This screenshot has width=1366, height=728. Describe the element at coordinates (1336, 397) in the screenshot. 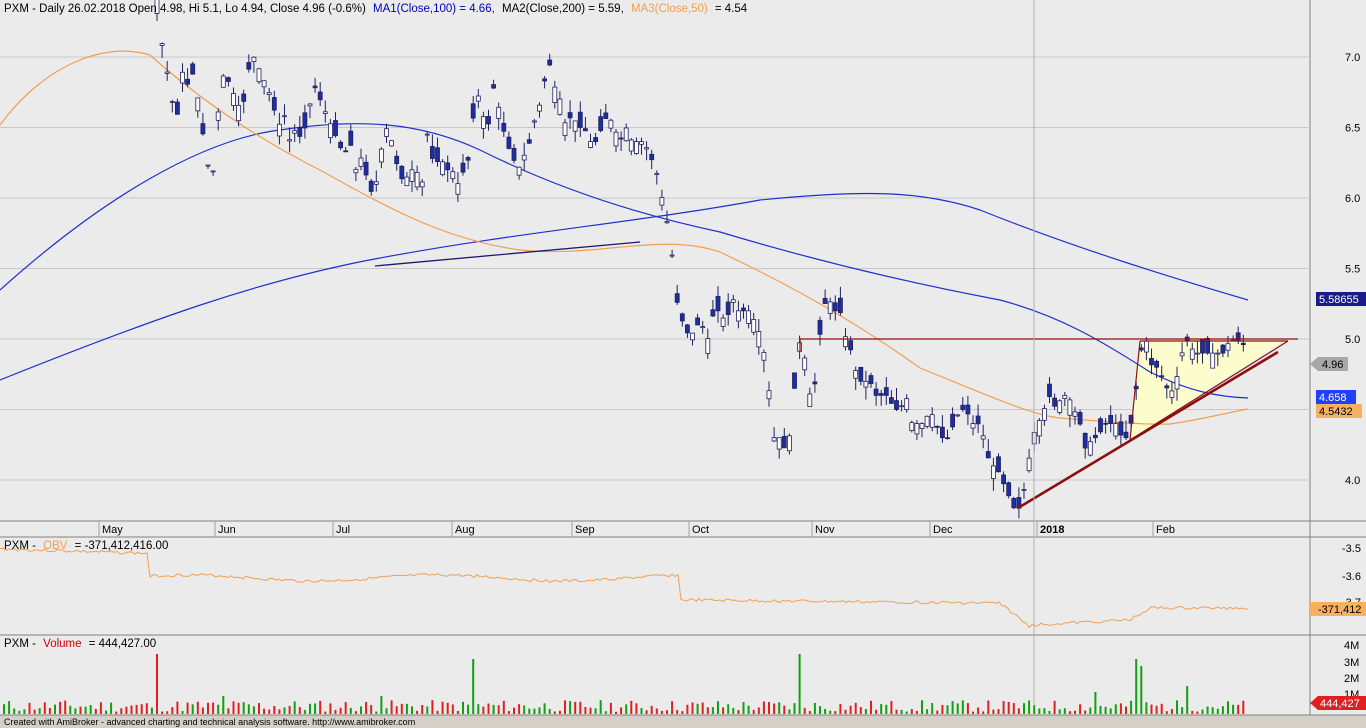

I see `ma1-badge: 4.658` at that location.